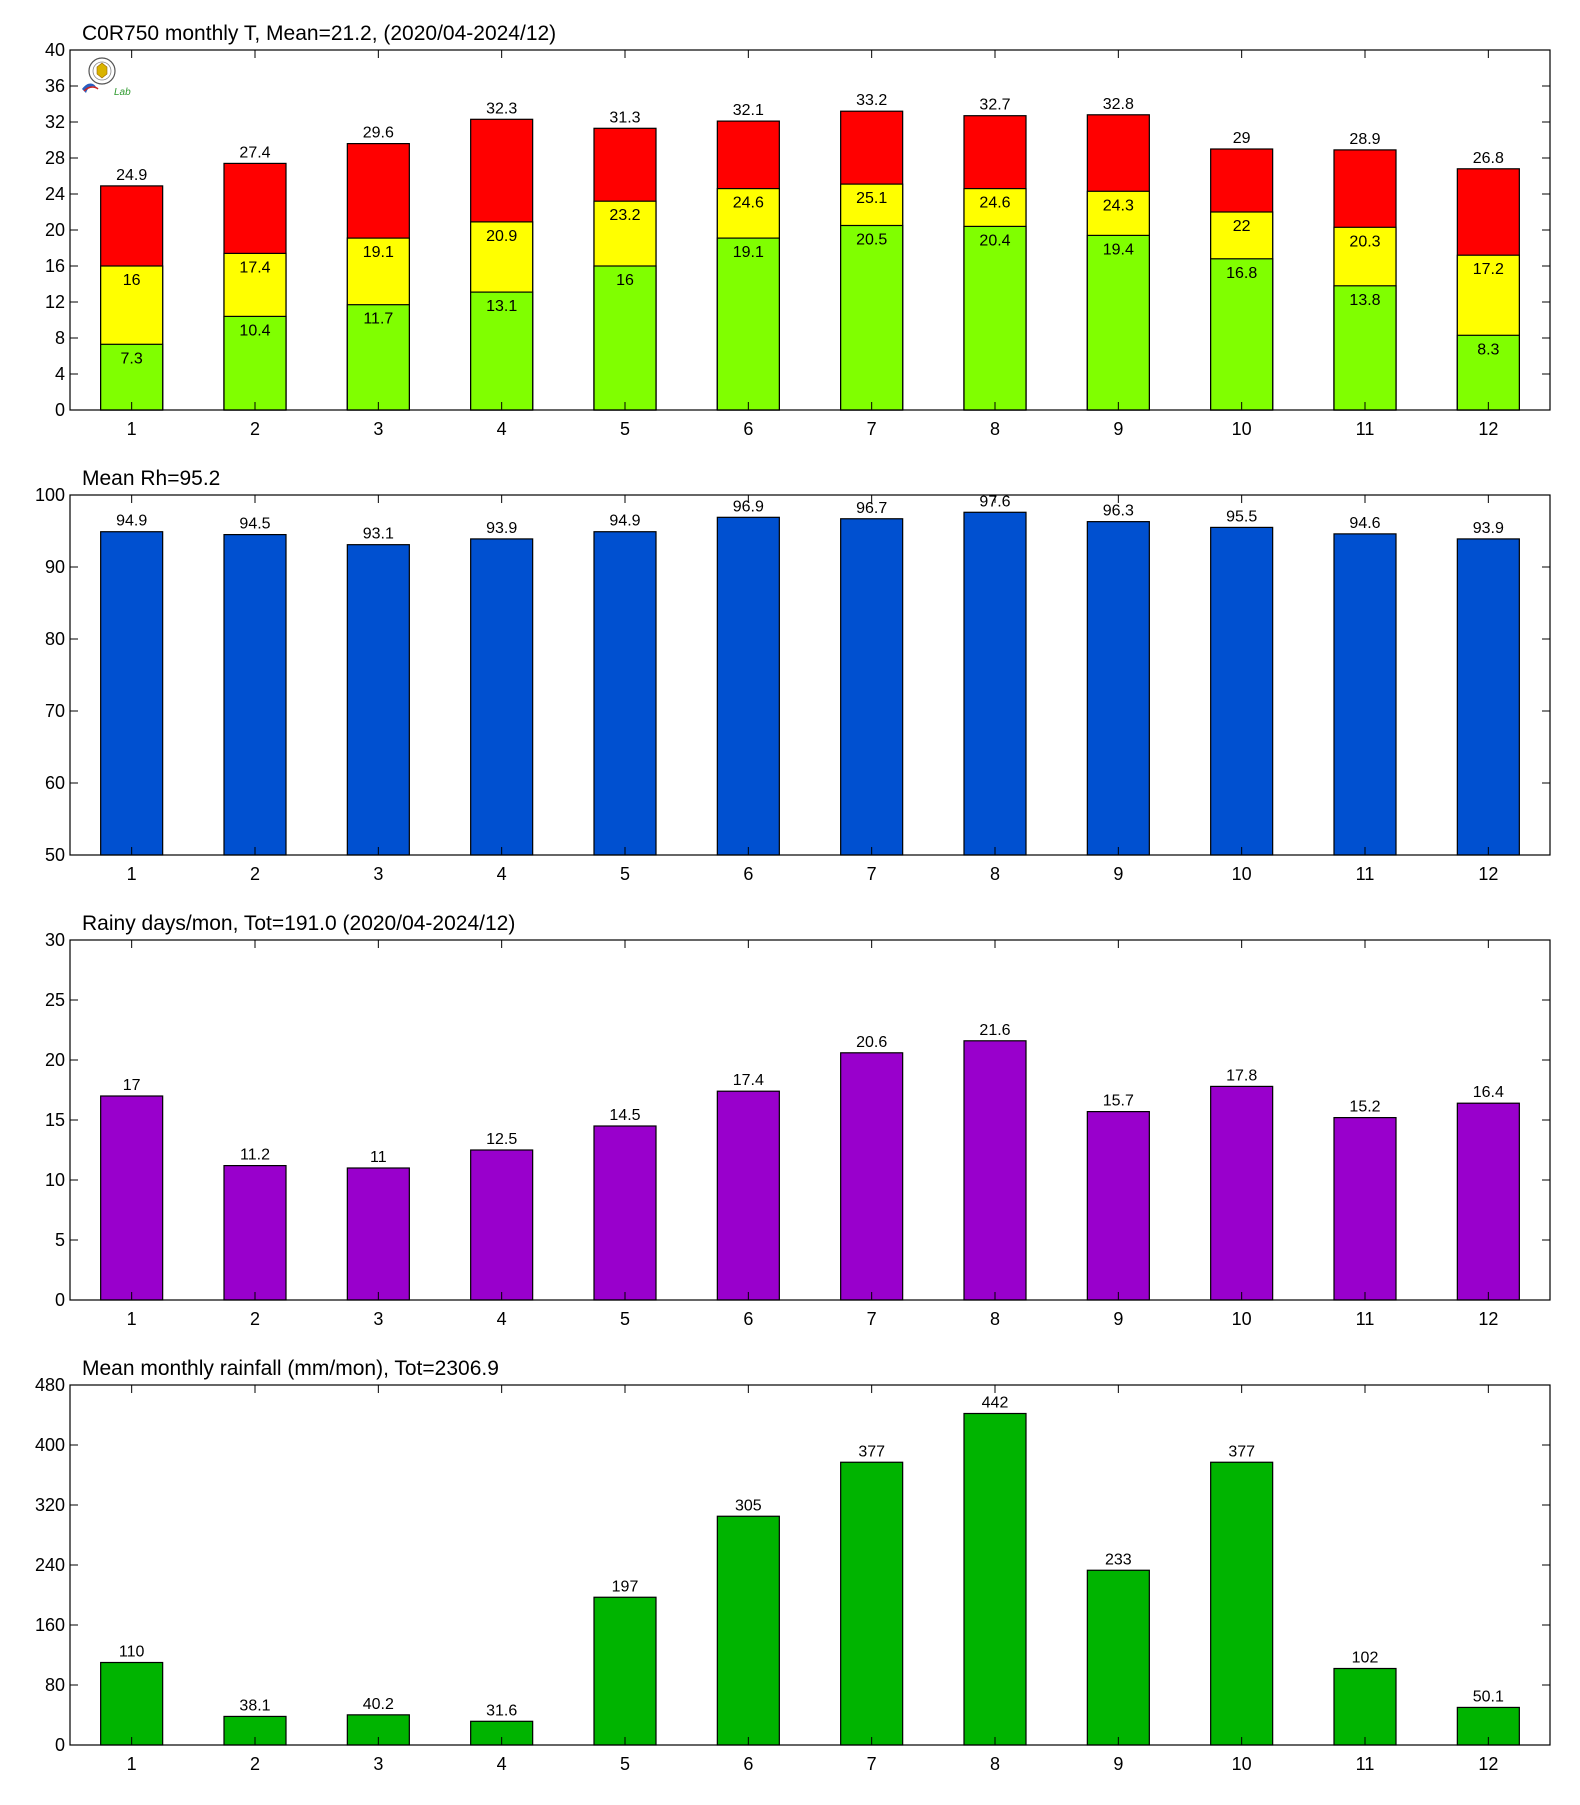 The image size is (1580, 1805). Describe the element at coordinates (871, 198) in the screenshot. I see `data-label: 25.1` at that location.